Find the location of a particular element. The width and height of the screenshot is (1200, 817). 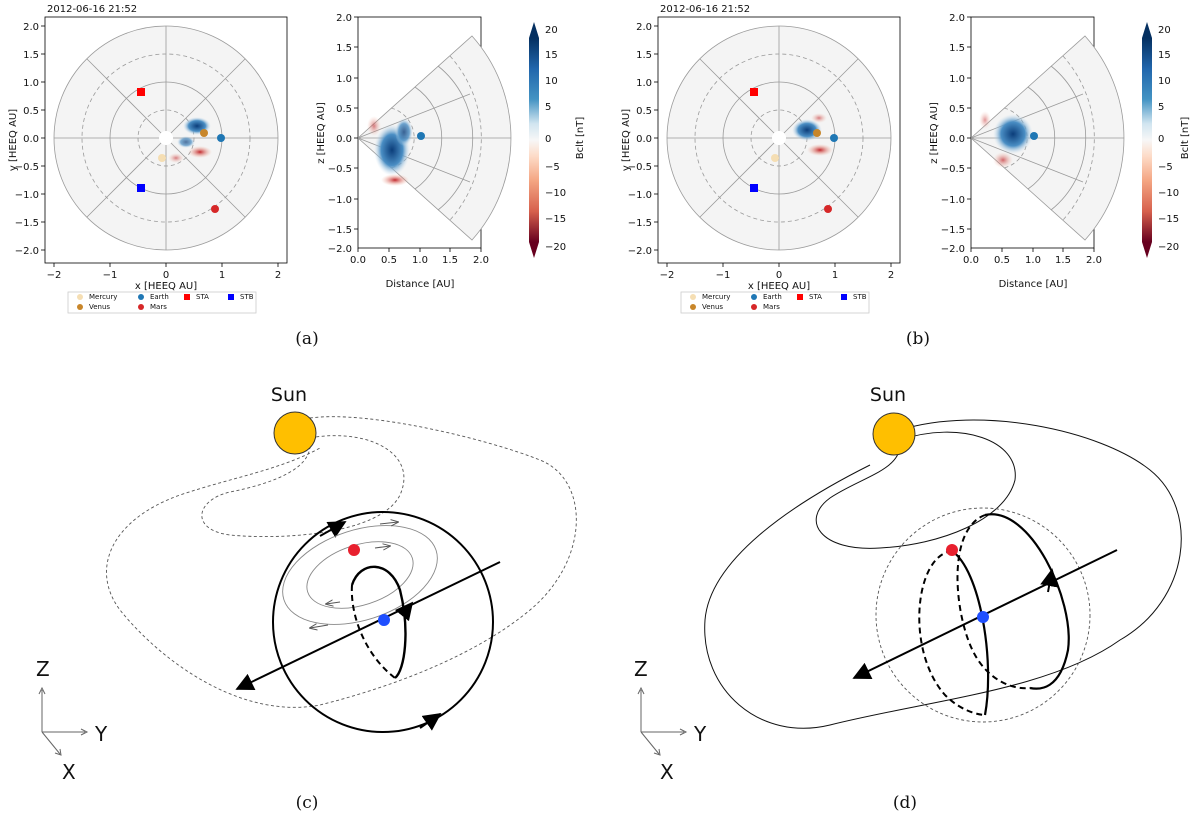

sta-marker-b is located at coordinates (754, 92).